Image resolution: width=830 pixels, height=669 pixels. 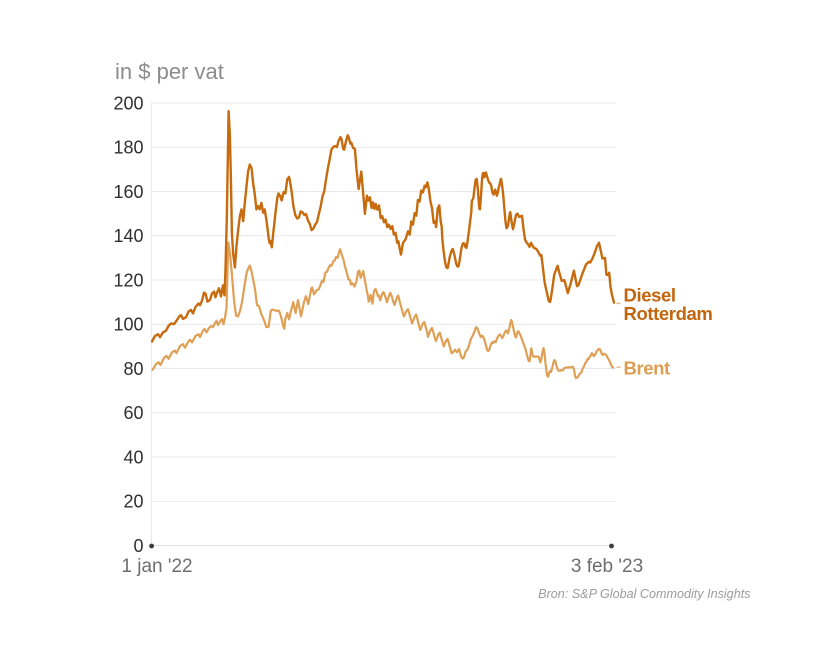 I want to click on svg-text: 1 jan '22, so click(x=156, y=566).